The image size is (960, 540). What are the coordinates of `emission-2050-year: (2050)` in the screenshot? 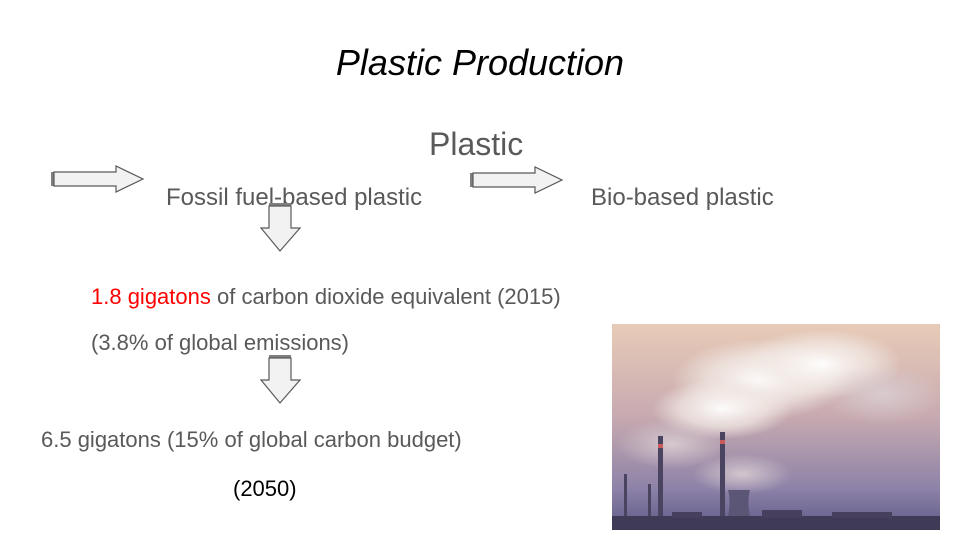 It's located at (265, 488).